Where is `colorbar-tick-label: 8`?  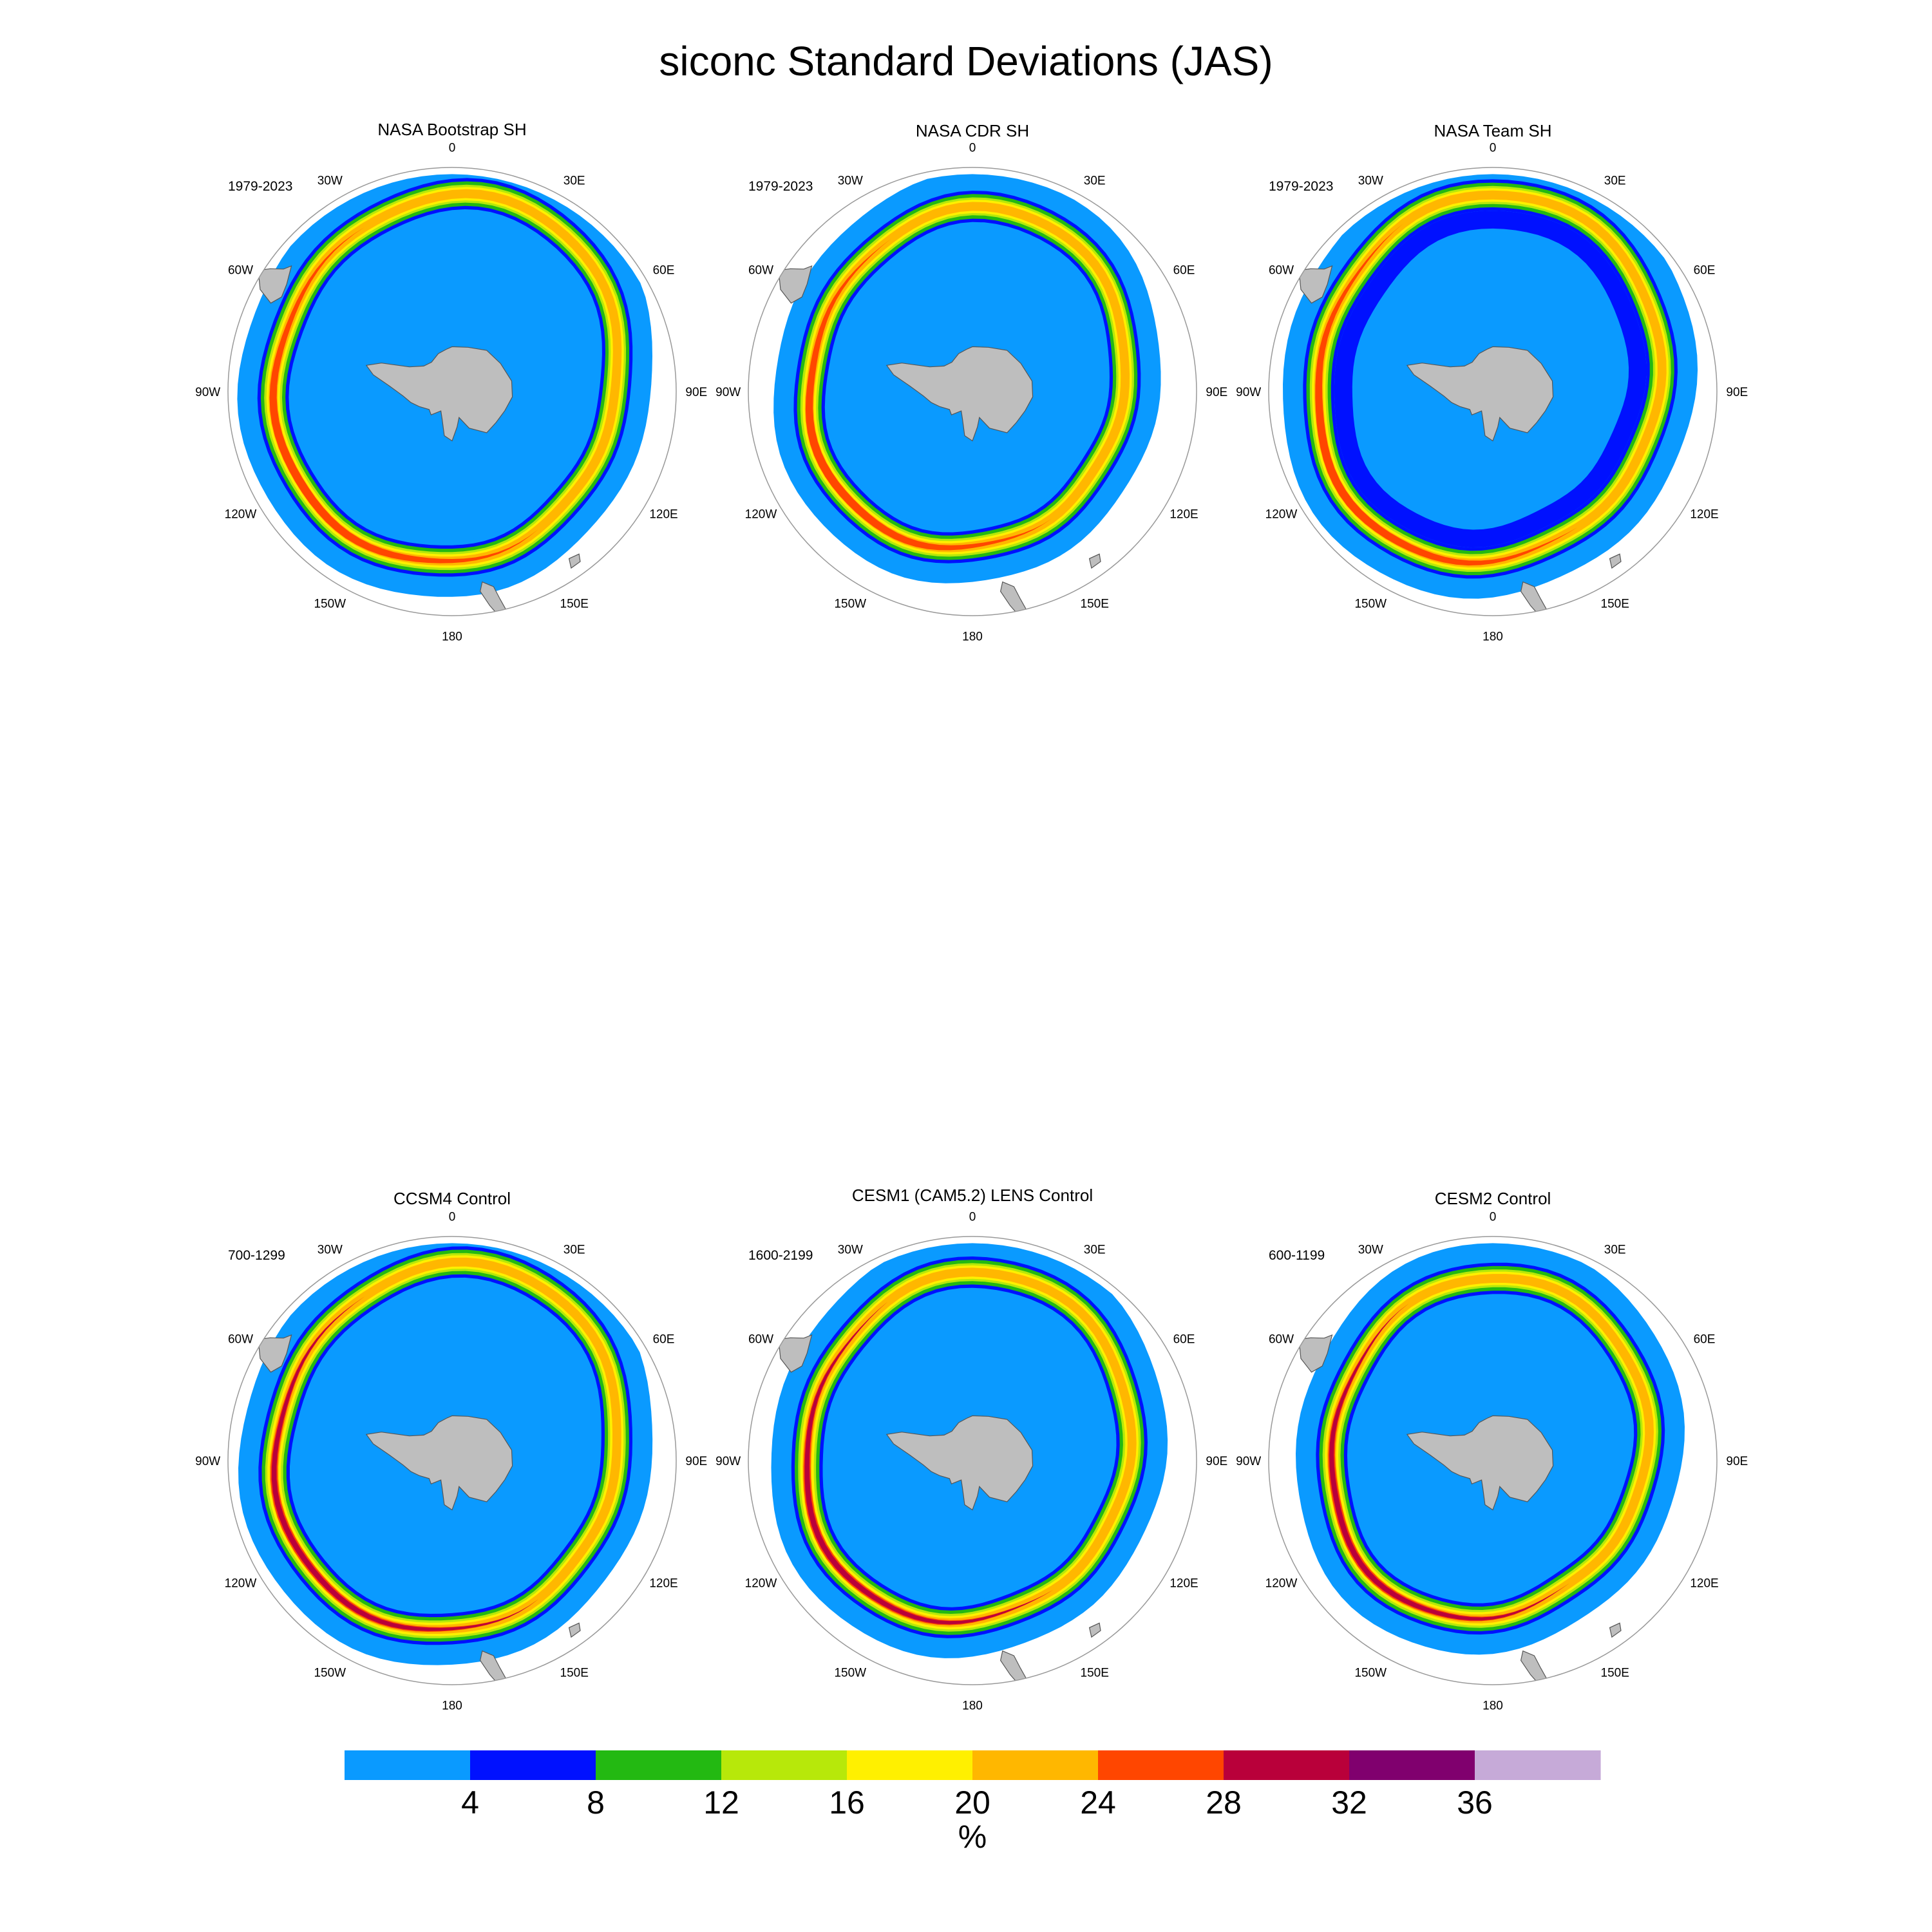
colorbar-tick-label: 8 is located at coordinates (596, 1803).